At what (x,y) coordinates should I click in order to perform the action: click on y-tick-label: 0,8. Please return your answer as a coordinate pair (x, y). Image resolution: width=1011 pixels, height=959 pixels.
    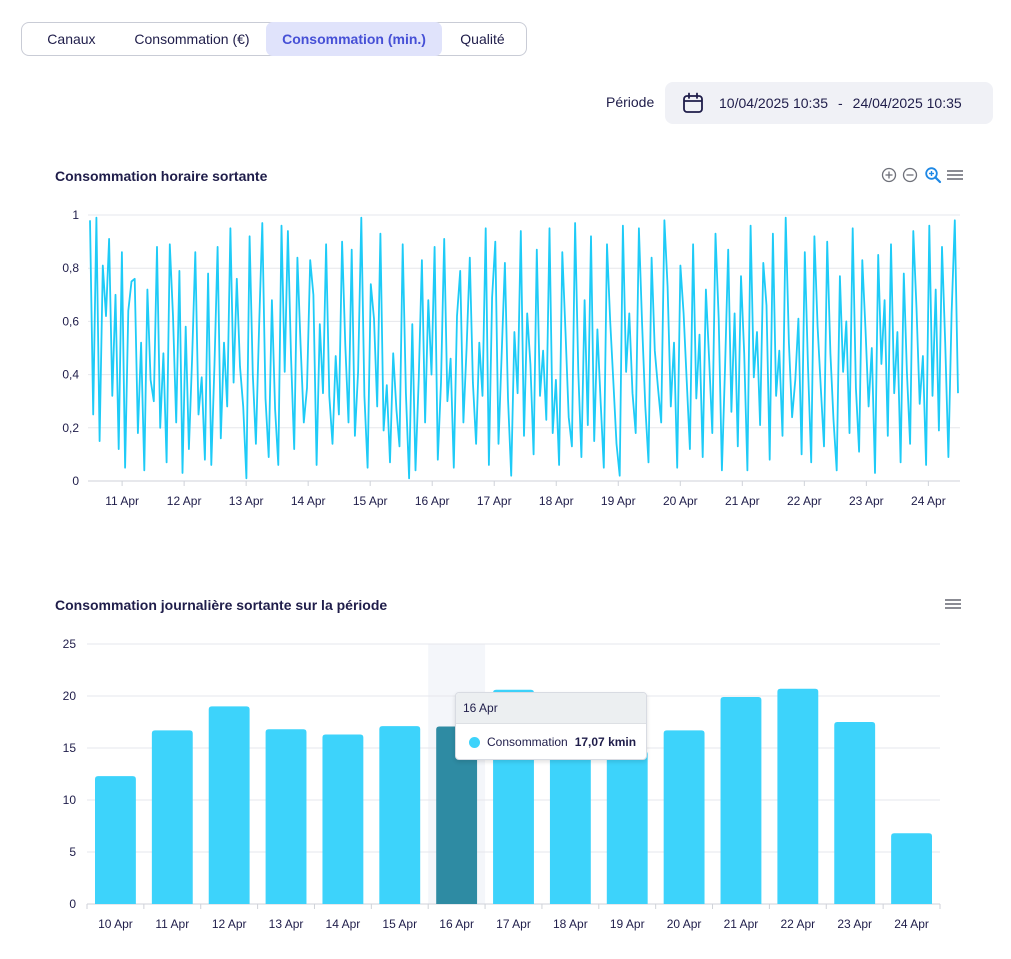
    Looking at the image, I should click on (70, 268).